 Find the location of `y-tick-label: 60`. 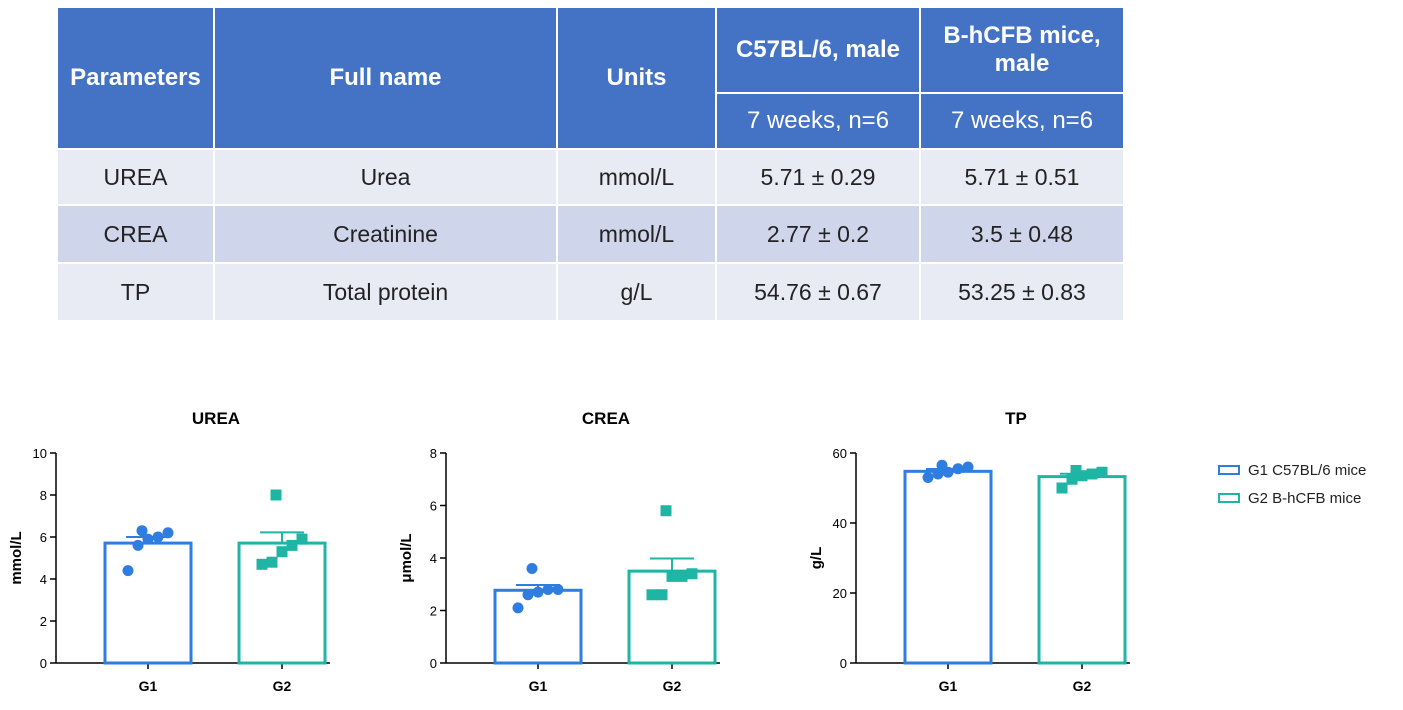

y-tick-label: 60 is located at coordinates (840, 453).